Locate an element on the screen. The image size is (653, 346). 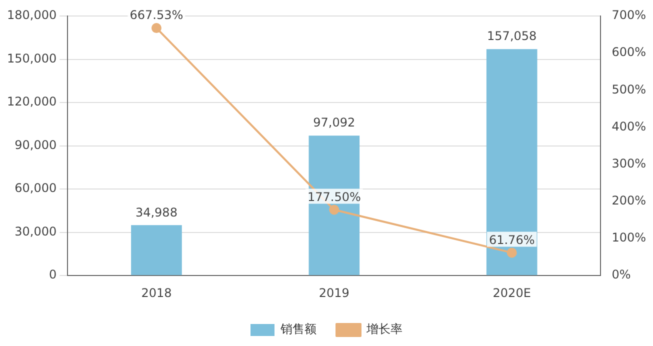
data-label: 667.53% is located at coordinates (157, 15).